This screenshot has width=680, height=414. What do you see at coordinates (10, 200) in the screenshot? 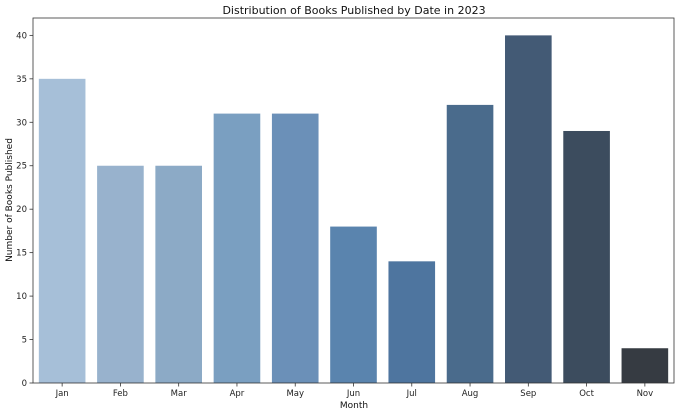
I see `y-axis-title: Number of Books Published` at bounding box center [10, 200].